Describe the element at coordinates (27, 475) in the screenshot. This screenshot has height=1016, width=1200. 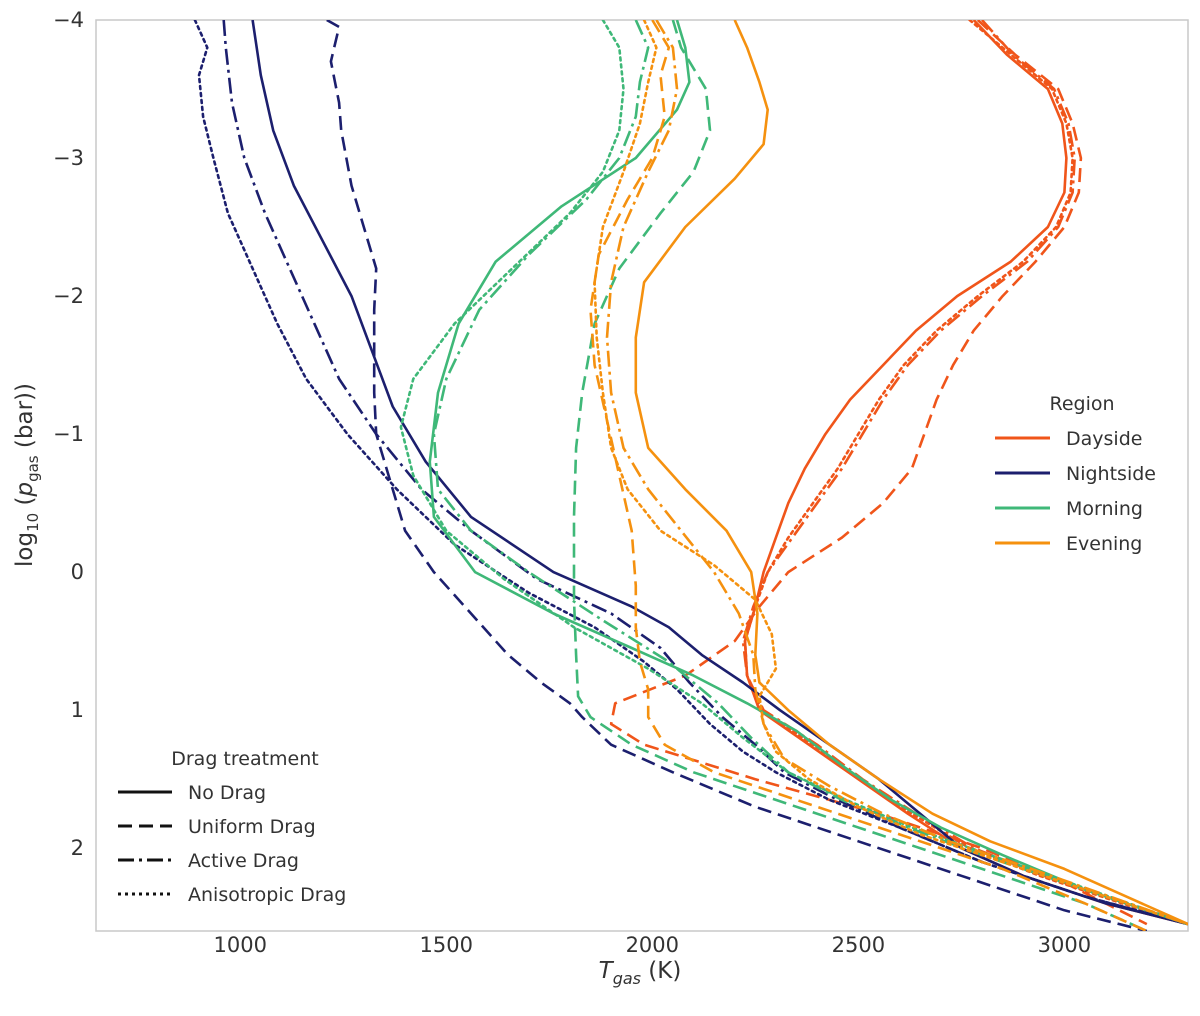
I see `y-axis-label: log10 (pgas (bar))` at that location.